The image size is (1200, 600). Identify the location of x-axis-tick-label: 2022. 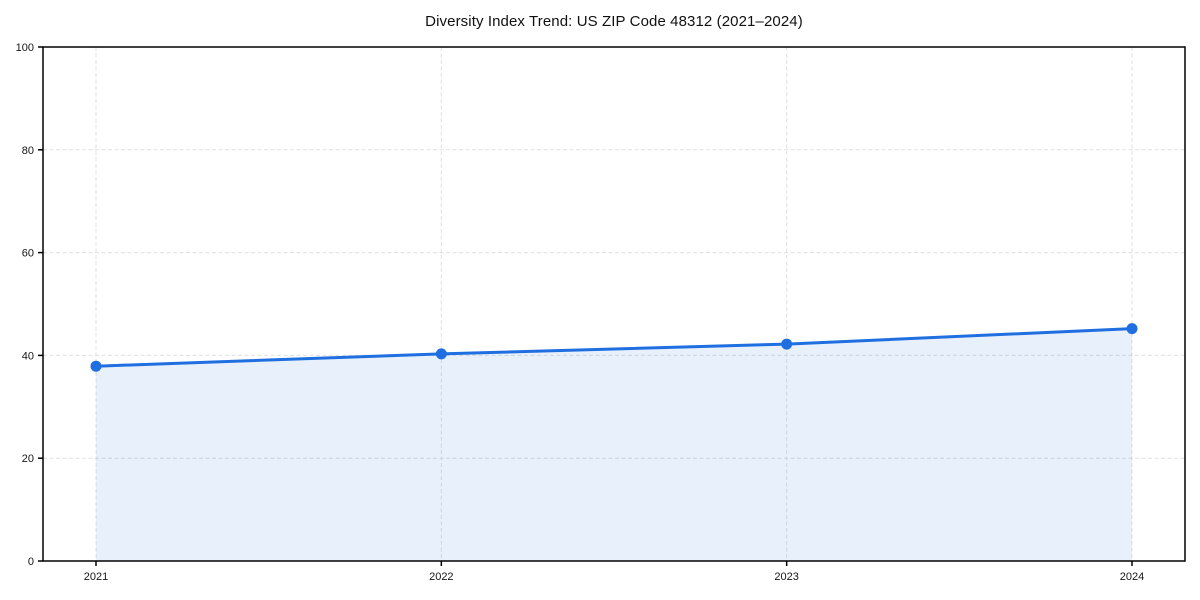
(441, 577).